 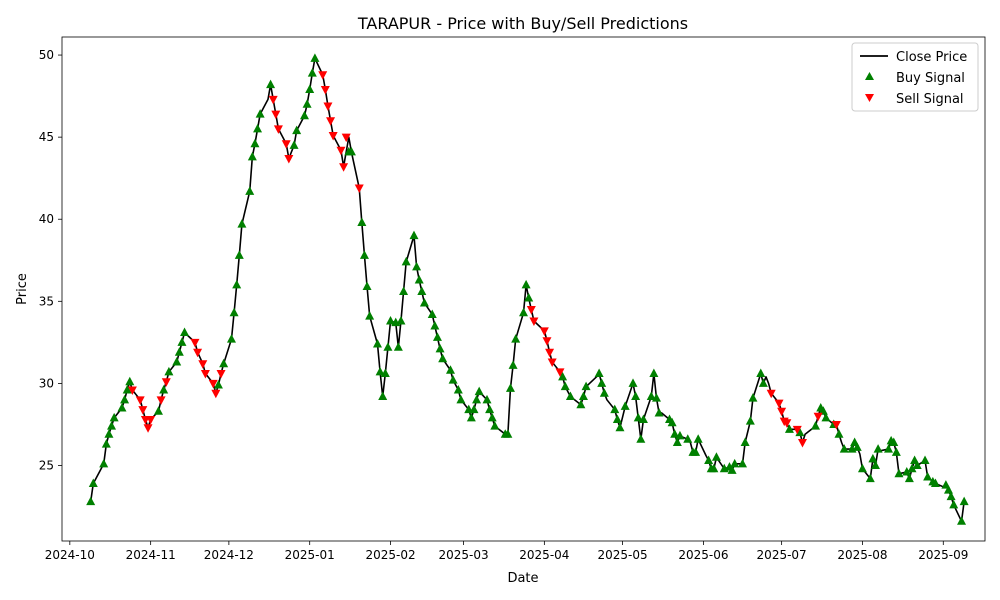 I want to click on legend-sell-marker, so click(x=869, y=98).